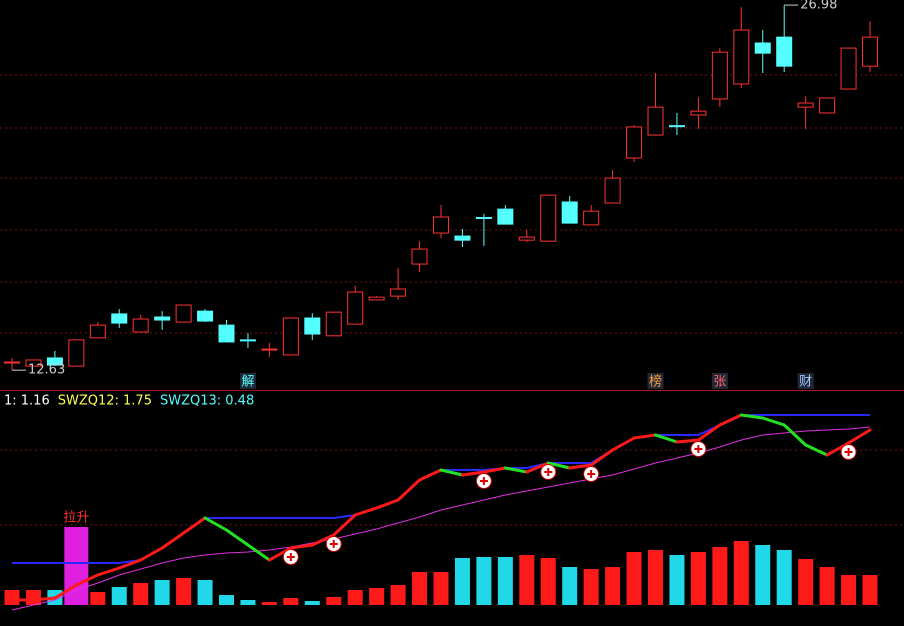 This screenshot has width=904, height=626. What do you see at coordinates (818, 6) in the screenshot?
I see `max-label: 26.98` at bounding box center [818, 6].